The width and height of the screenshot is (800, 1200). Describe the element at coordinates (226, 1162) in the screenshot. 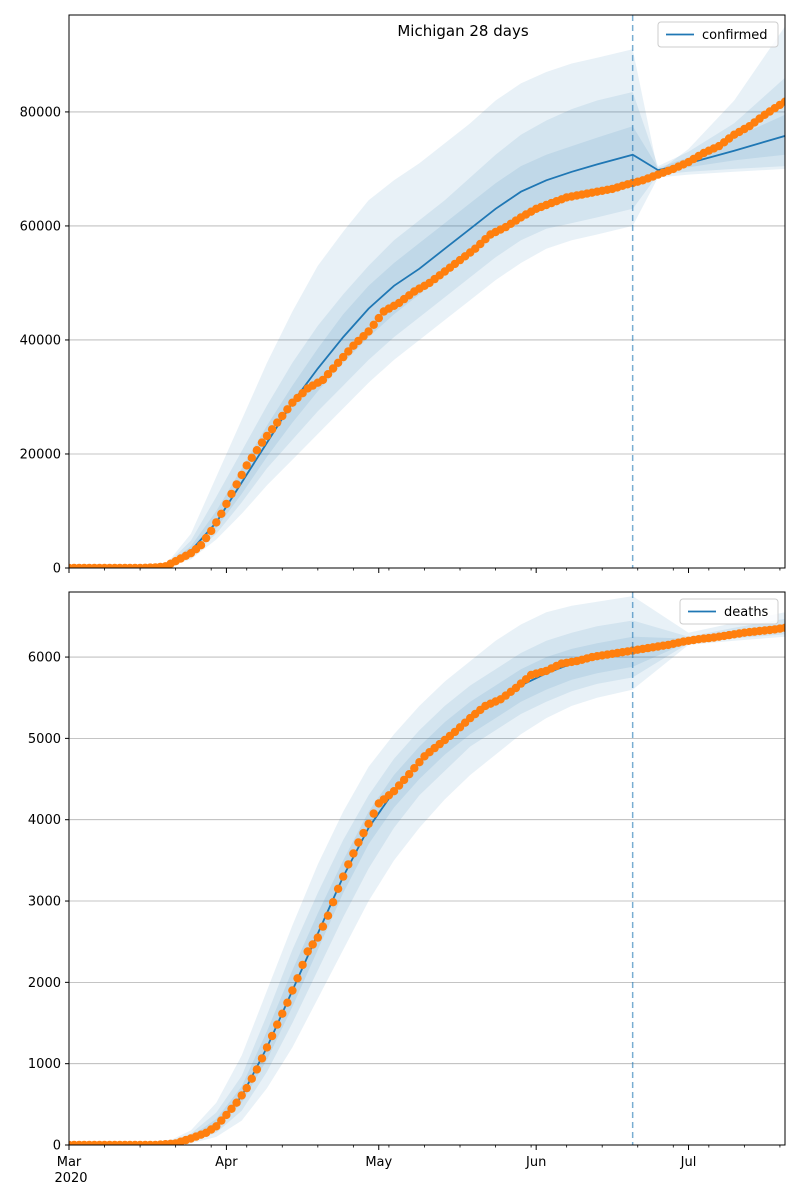

I see `x-tick-label: Apr` at that location.